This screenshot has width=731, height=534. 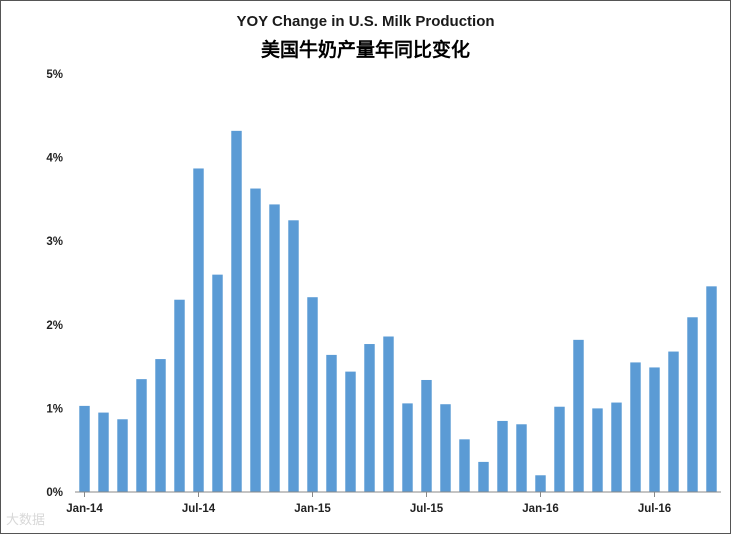 What do you see at coordinates (84, 509) in the screenshot?
I see `x-tick-label: Jan-14` at bounding box center [84, 509].